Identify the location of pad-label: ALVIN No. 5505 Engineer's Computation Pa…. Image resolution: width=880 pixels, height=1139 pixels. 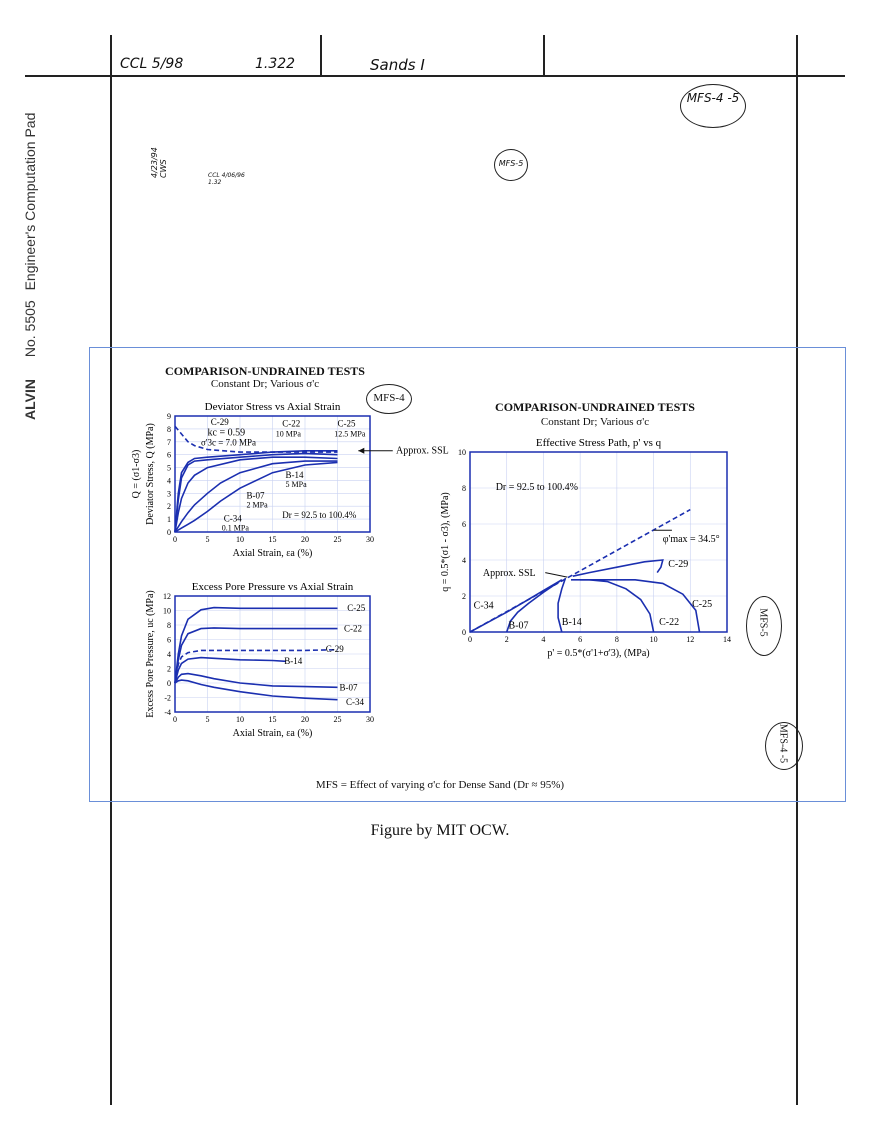
(30, 266).